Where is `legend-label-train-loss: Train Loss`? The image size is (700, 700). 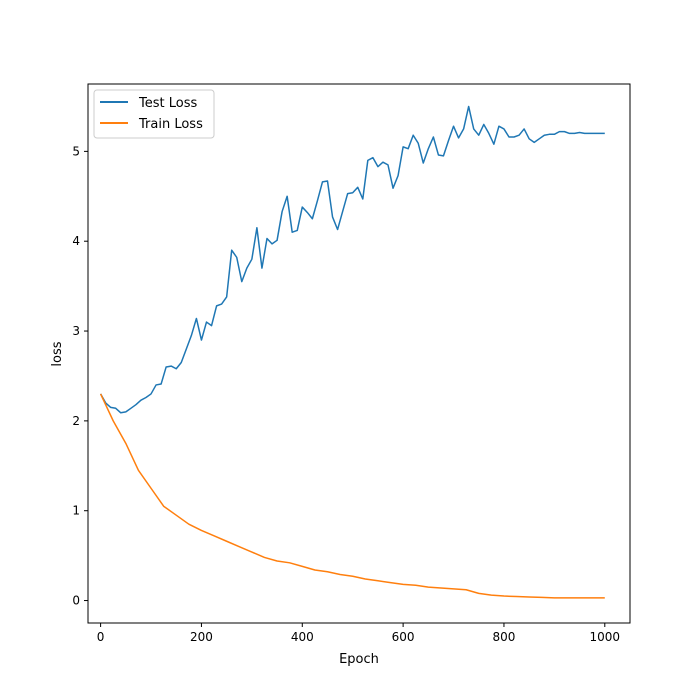 legend-label-train-loss: Train Loss is located at coordinates (170, 124).